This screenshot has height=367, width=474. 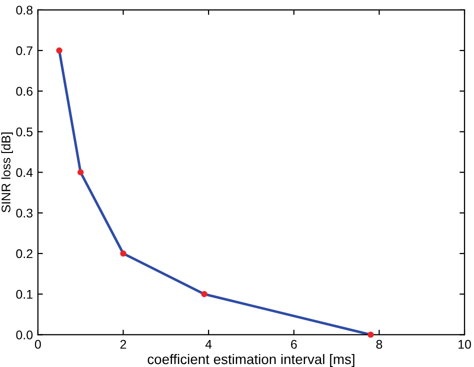 What do you see at coordinates (7, 172) in the screenshot?
I see `y-axis-title: SINR loss [dB]` at bounding box center [7, 172].